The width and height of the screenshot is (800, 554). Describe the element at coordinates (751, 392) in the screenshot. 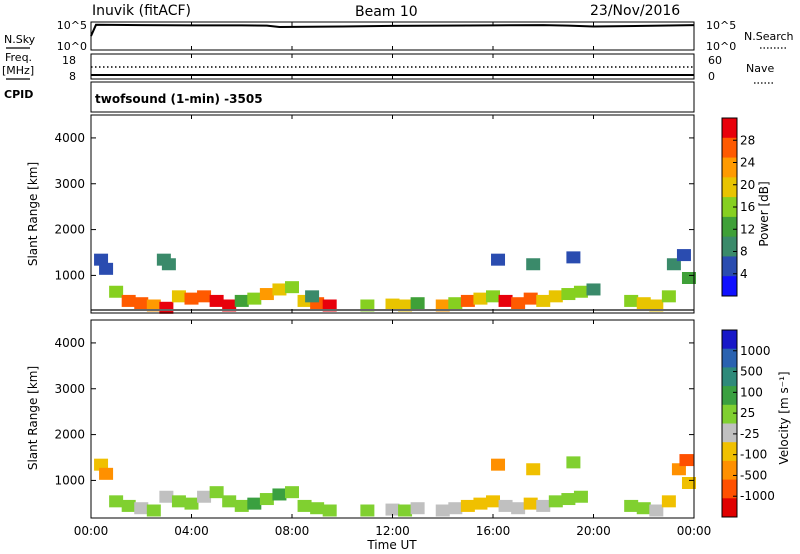

I see `colorbar-tick-label: 100` at that location.